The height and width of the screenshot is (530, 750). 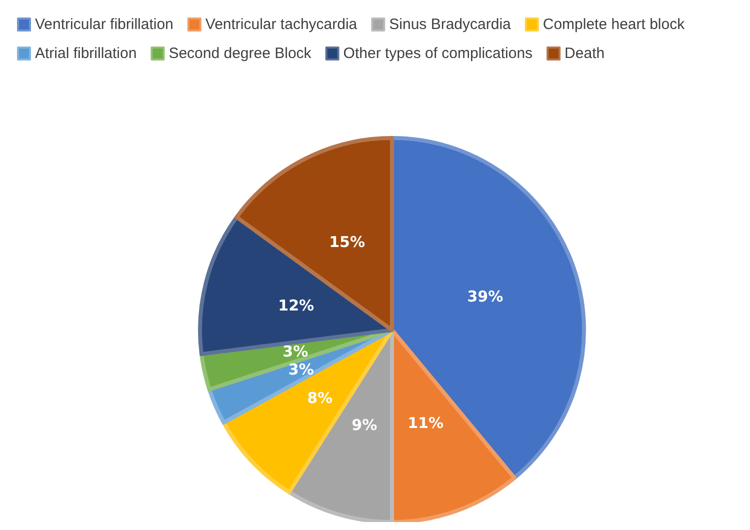 What do you see at coordinates (438, 53) in the screenshot?
I see `legend-label: Other types of complications` at bounding box center [438, 53].